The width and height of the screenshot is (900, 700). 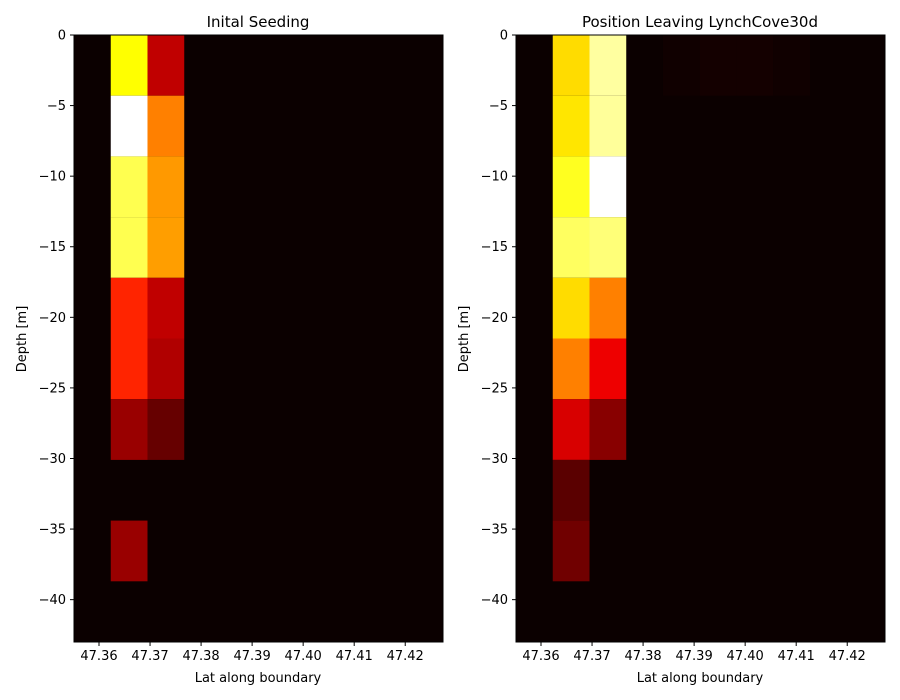 What do you see at coordinates (258, 22) in the screenshot?
I see `panel-title: Inital Seeding` at bounding box center [258, 22].